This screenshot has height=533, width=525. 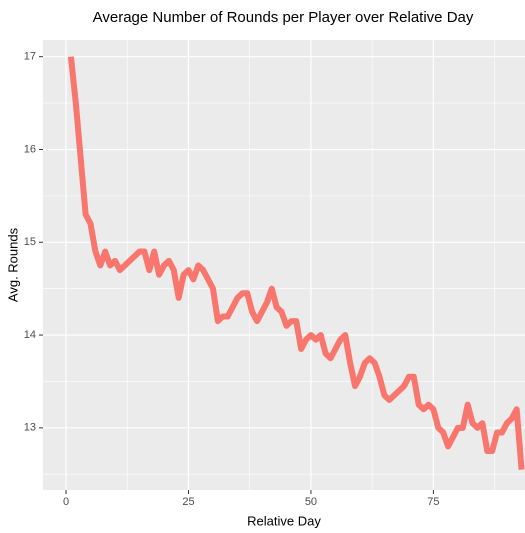 I want to click on y-tick-label: 15, so click(x=30, y=242).